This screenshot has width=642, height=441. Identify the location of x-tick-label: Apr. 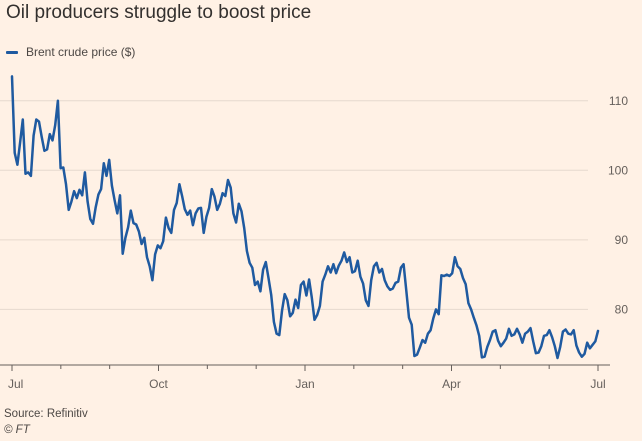
(451, 384).